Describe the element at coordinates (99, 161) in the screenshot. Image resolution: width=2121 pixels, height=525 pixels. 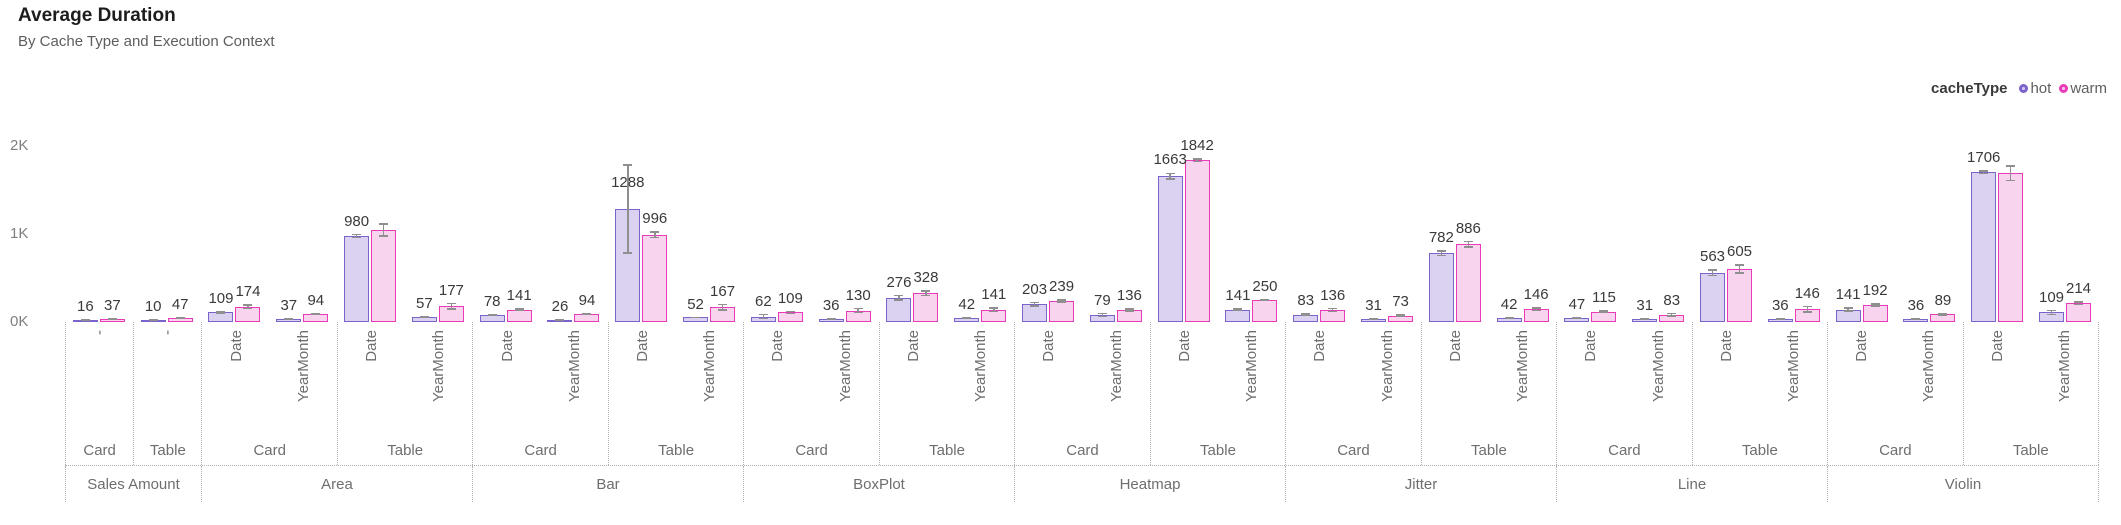
I see `bar-pair-cell: 16 37` at that location.